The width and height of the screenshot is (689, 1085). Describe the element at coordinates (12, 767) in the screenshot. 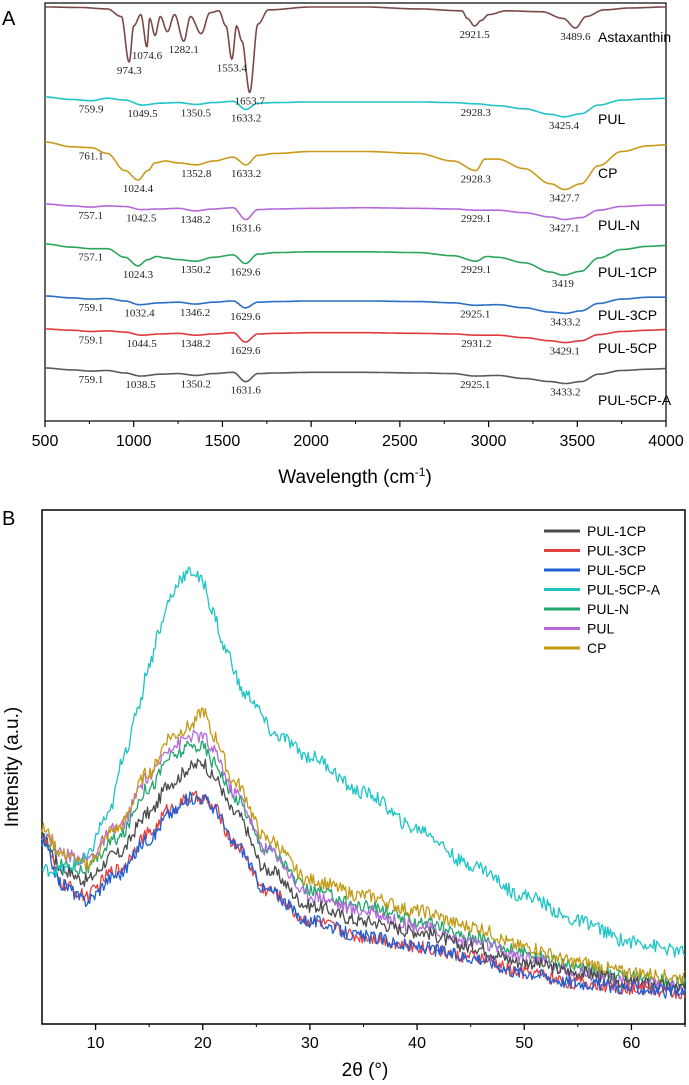

I see `xrd-y-axis-label: Intensity (a.u.)` at that location.